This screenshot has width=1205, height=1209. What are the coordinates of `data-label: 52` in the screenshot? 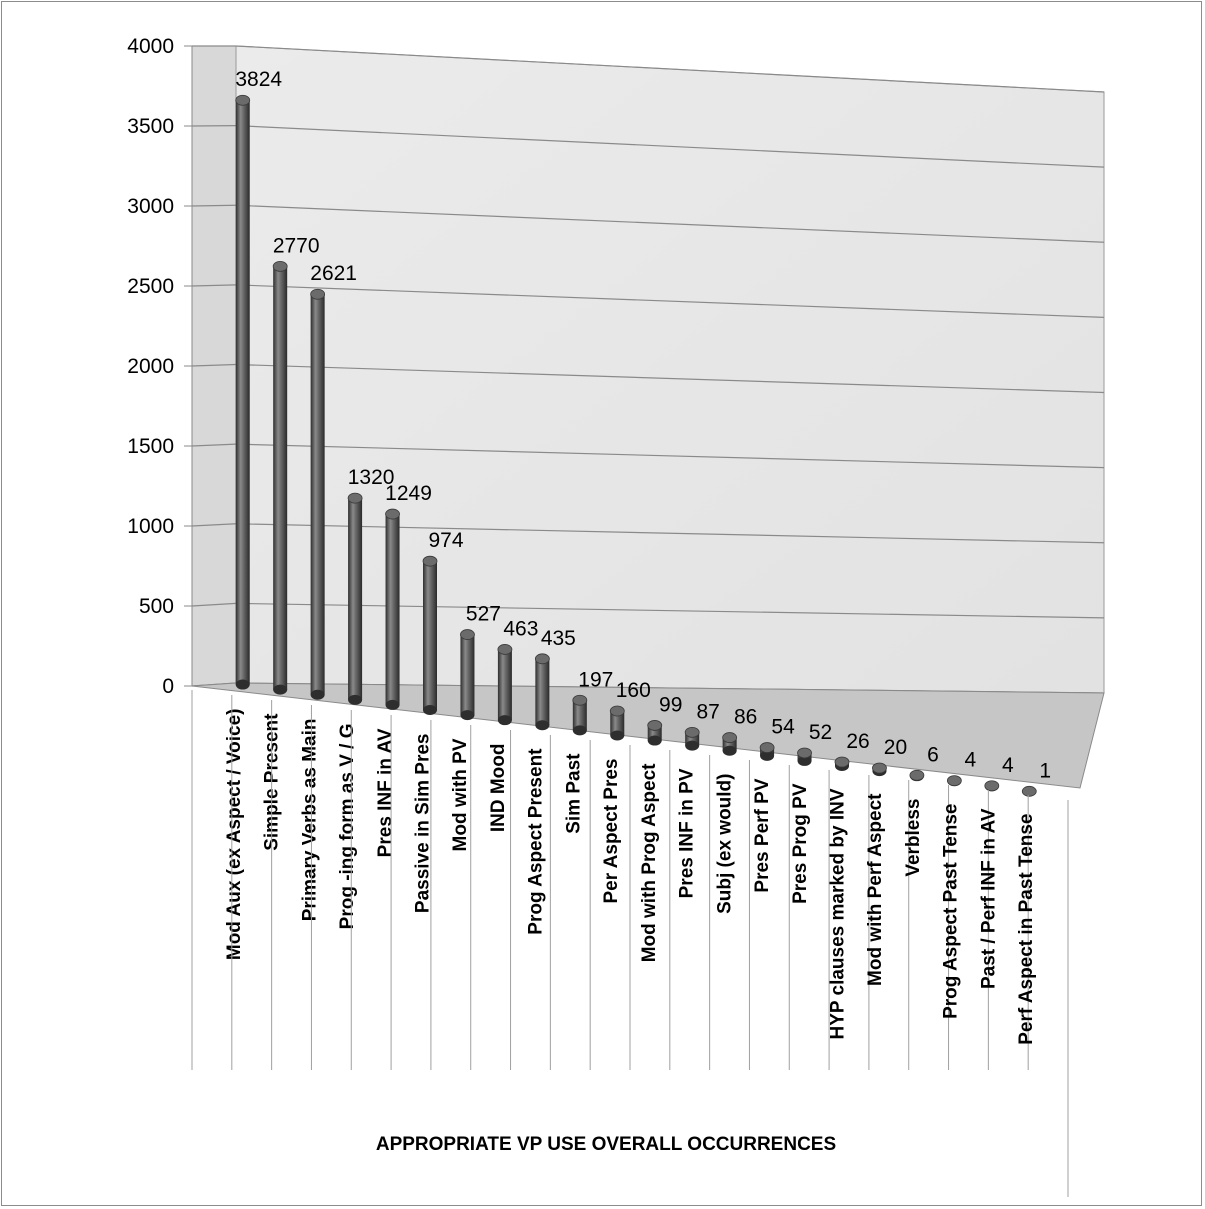 It's located at (820, 732).